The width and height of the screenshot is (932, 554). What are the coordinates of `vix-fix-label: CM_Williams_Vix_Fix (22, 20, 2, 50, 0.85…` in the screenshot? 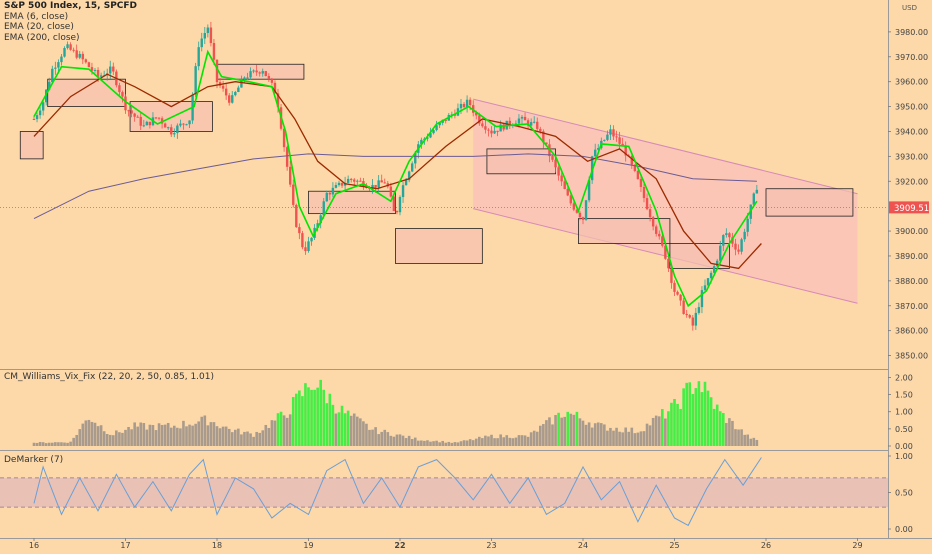 It's located at (109, 377).